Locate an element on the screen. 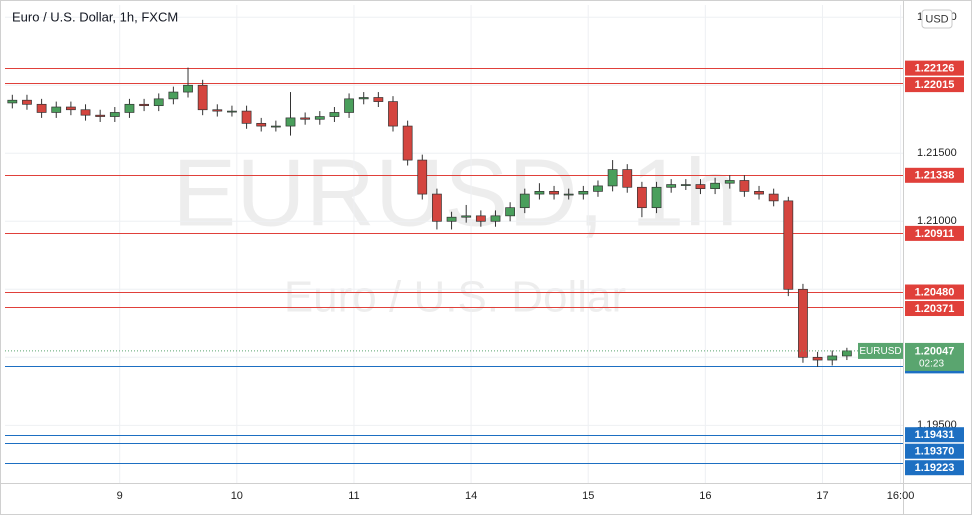 Image resolution: width=973 pixels, height=521 pixels. x-tick-label: 11 is located at coordinates (353, 496).